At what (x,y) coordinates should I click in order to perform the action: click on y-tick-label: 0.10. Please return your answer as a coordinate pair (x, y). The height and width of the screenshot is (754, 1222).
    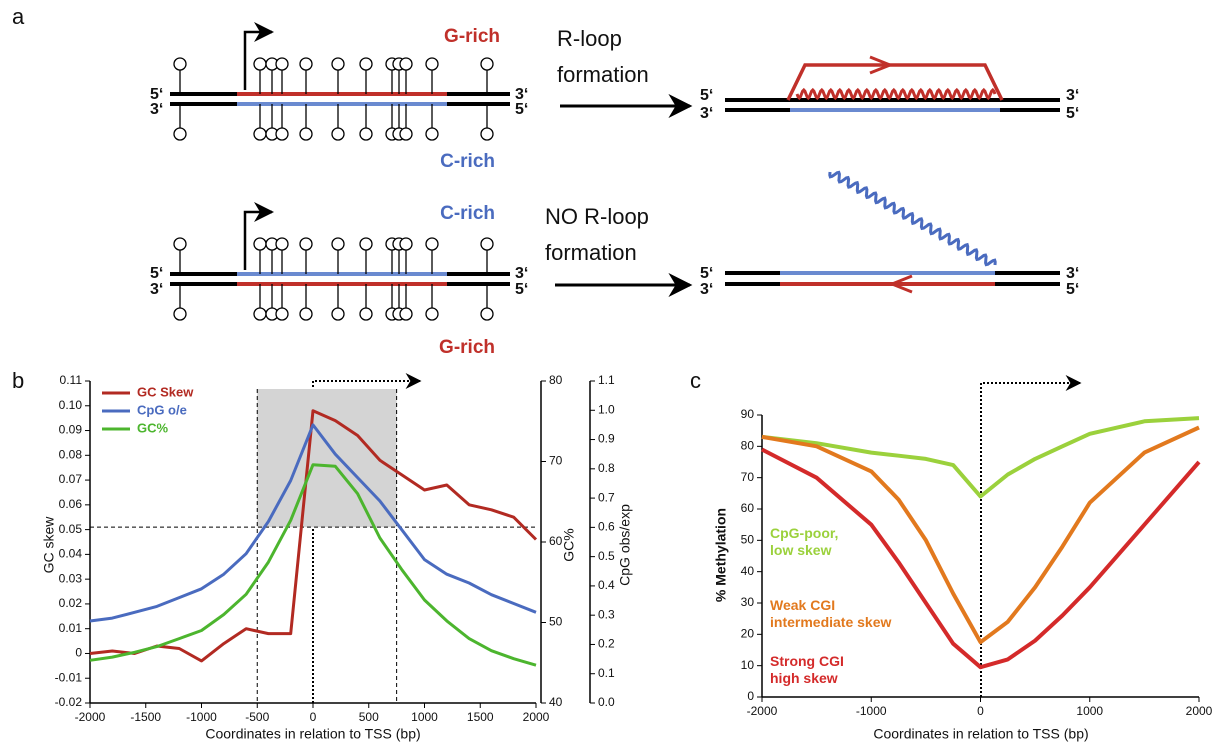
    Looking at the image, I should click on (71, 405).